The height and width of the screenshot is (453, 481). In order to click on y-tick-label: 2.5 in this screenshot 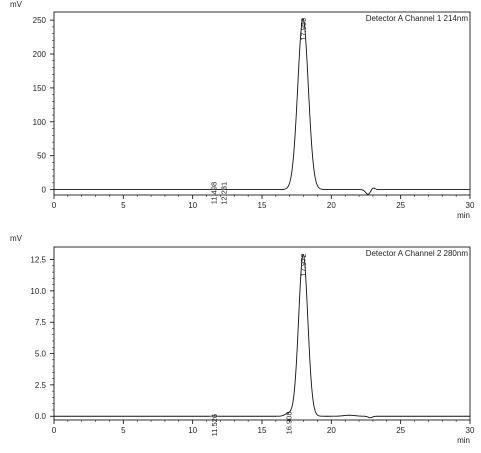, I will do `click(41, 385)`.